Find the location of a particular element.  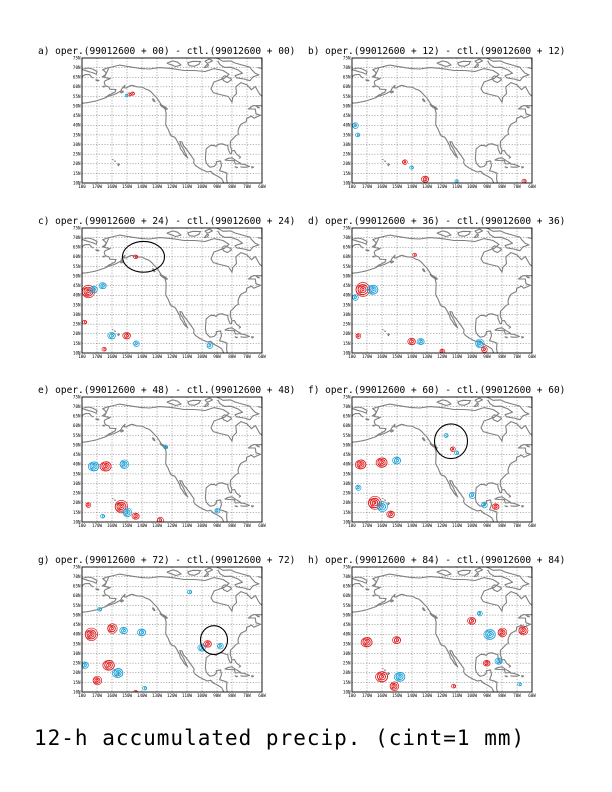

latitude-tick-label: 35N is located at coordinates (347, 304).